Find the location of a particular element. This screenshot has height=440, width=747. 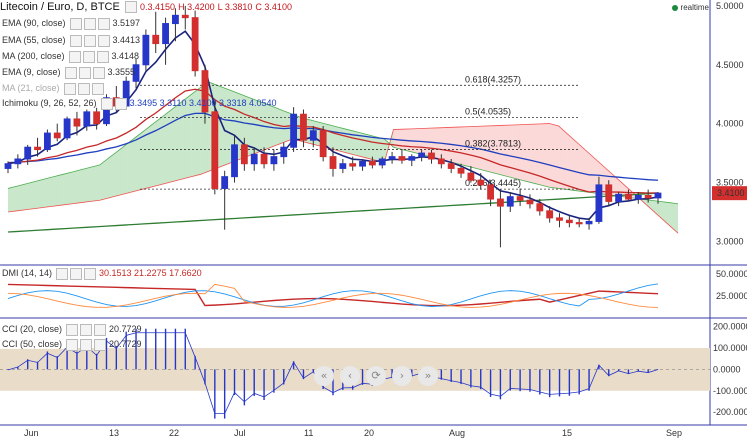

scroll-start-button: « is located at coordinates (324, 376).